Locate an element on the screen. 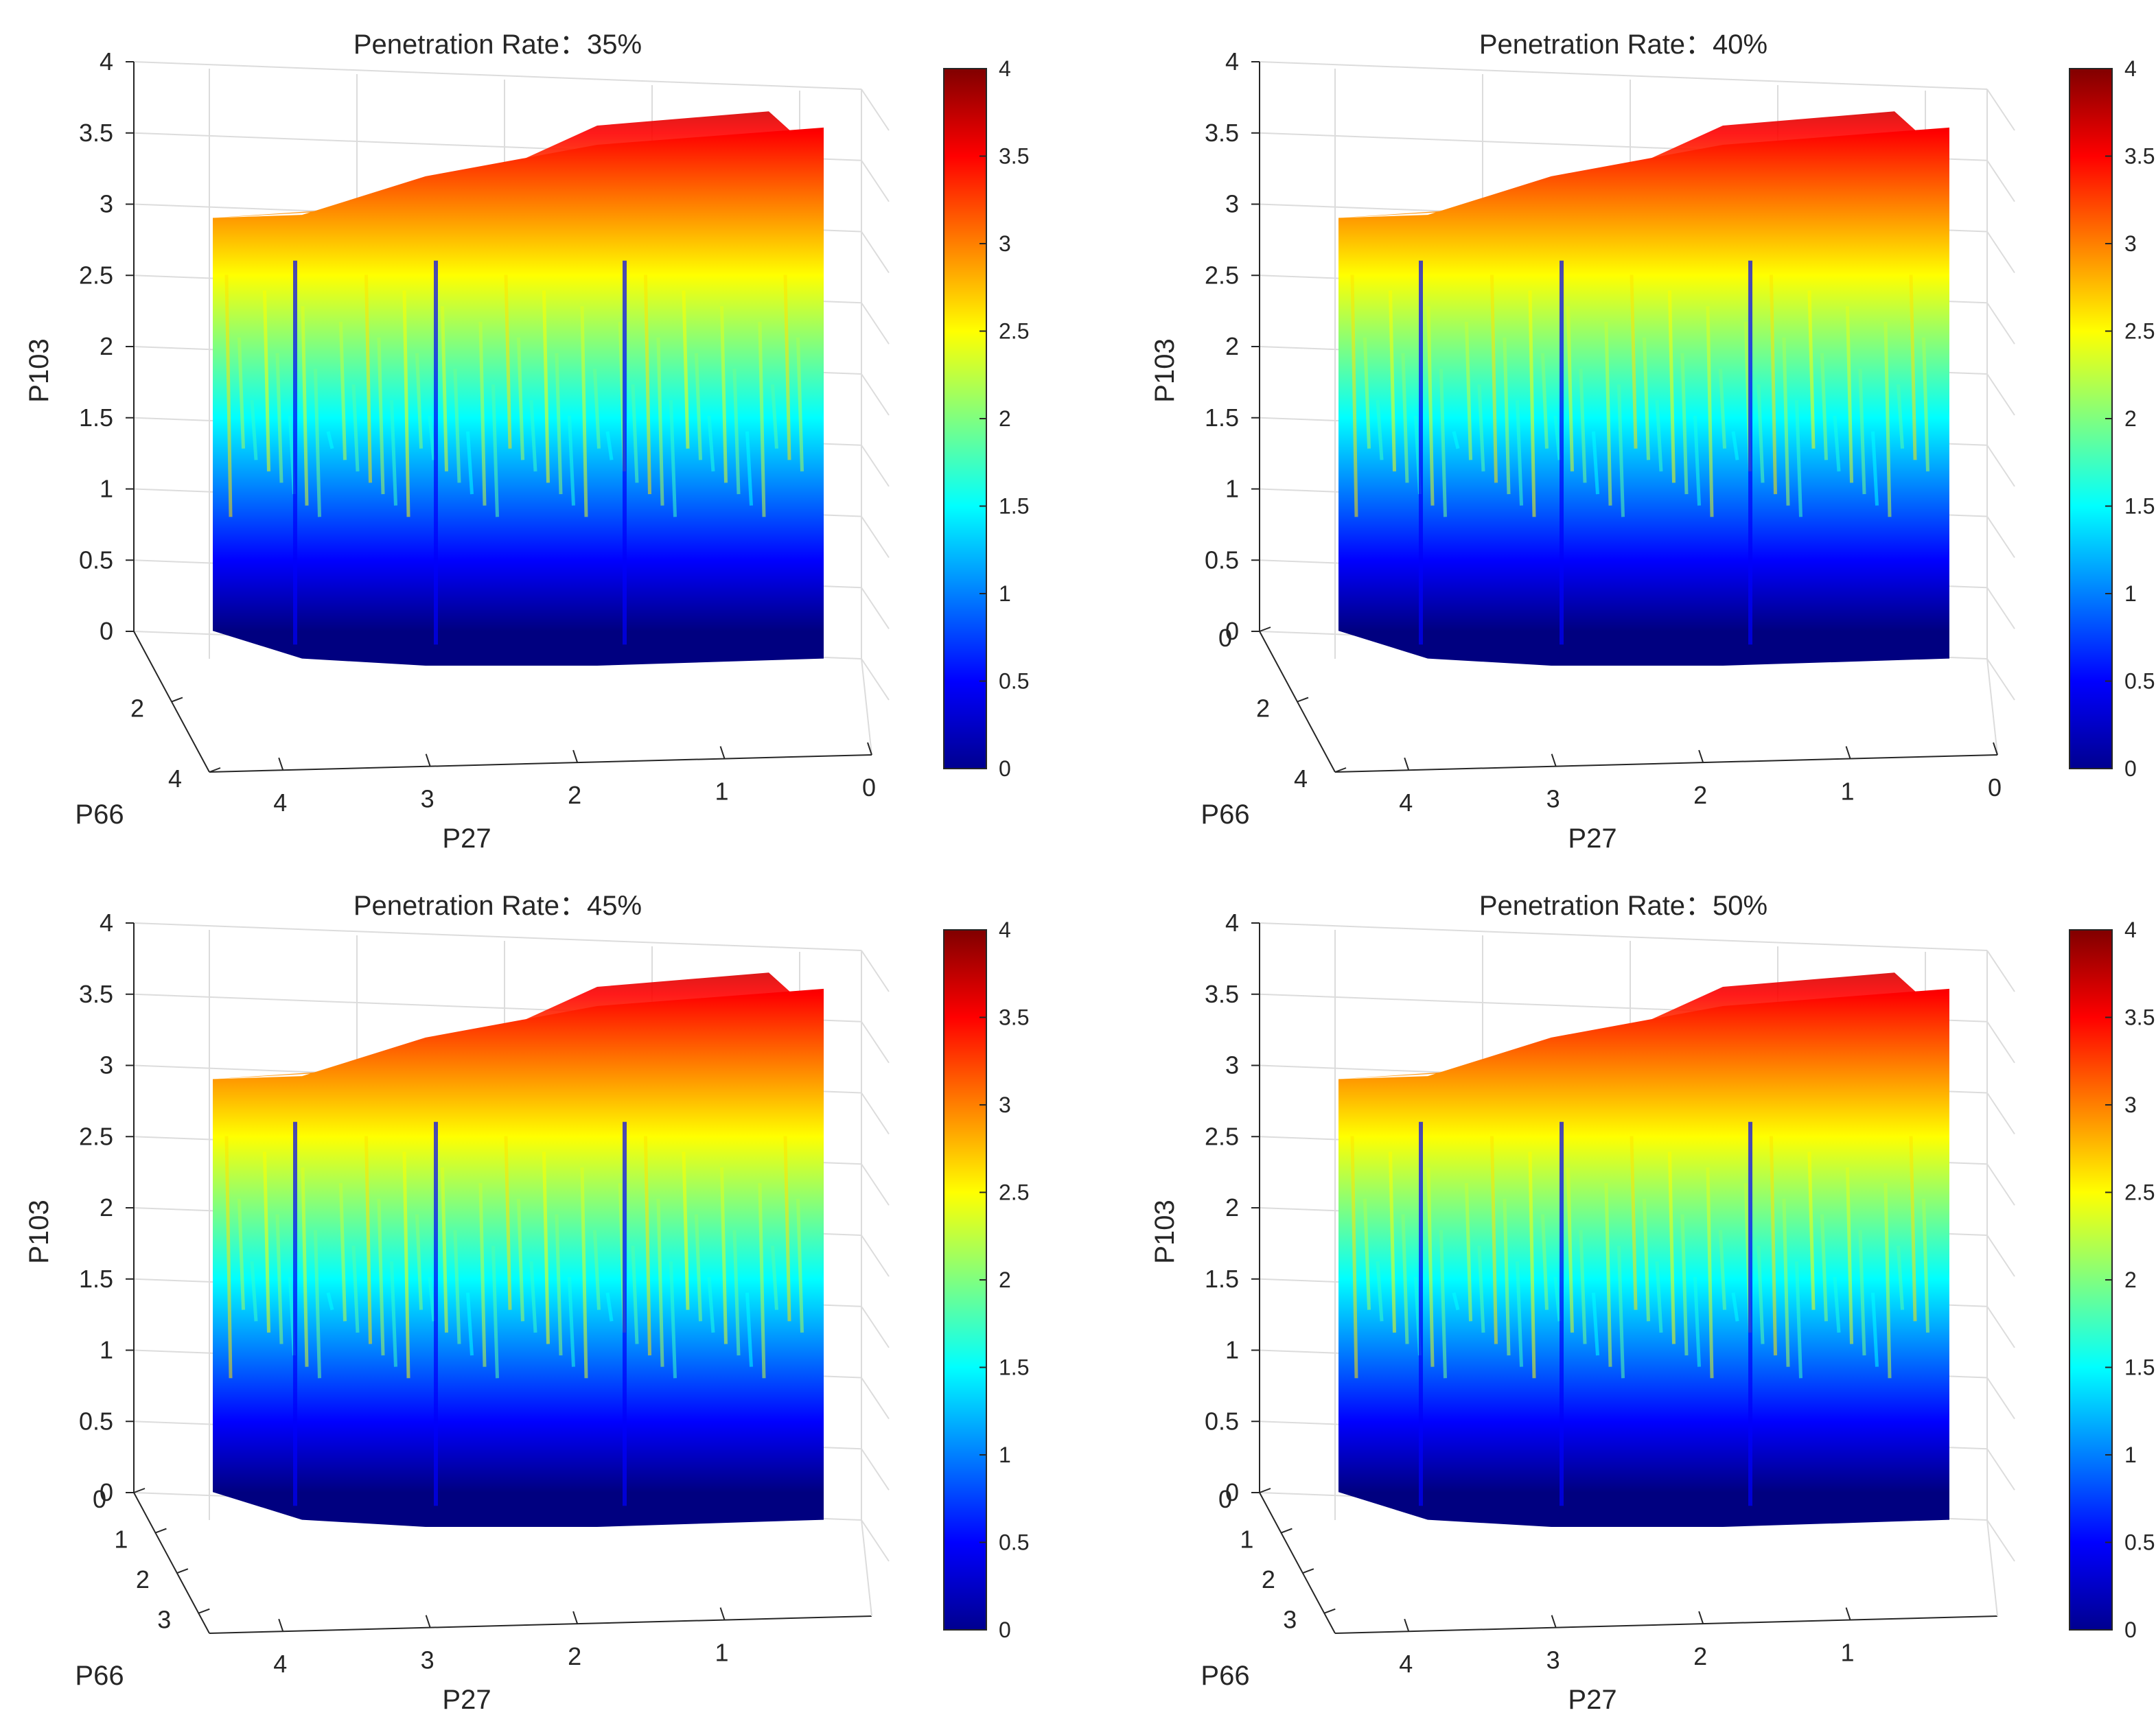 This screenshot has width=2156, height=1717. z-gridline is located at coordinates (1623, 937).